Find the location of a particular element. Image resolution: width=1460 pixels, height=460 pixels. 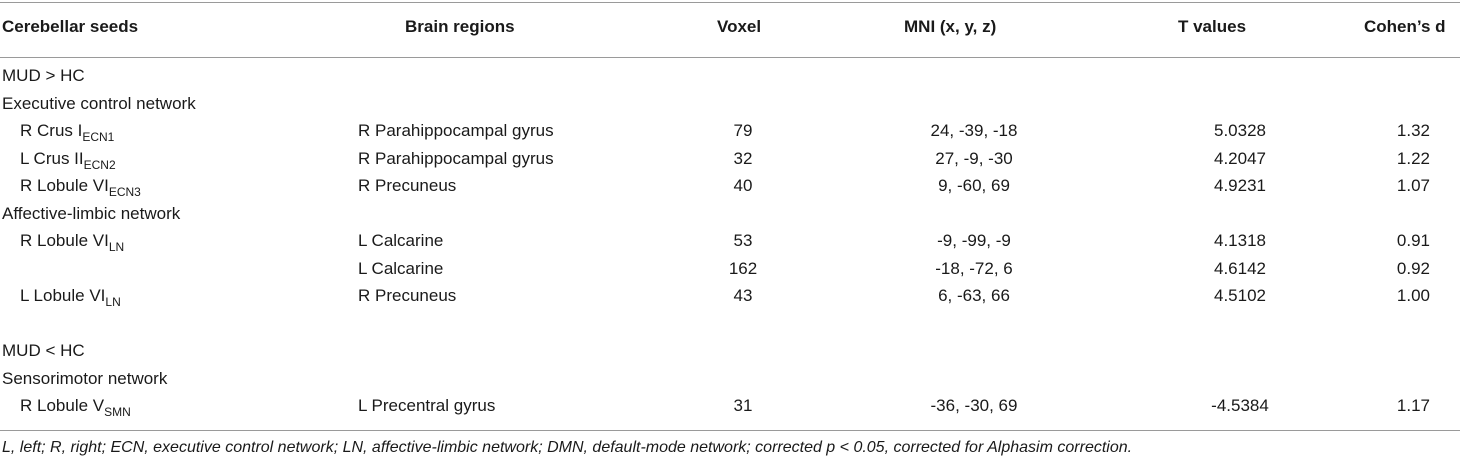

seed-cell: L Lobule VILN is located at coordinates (70, 297).